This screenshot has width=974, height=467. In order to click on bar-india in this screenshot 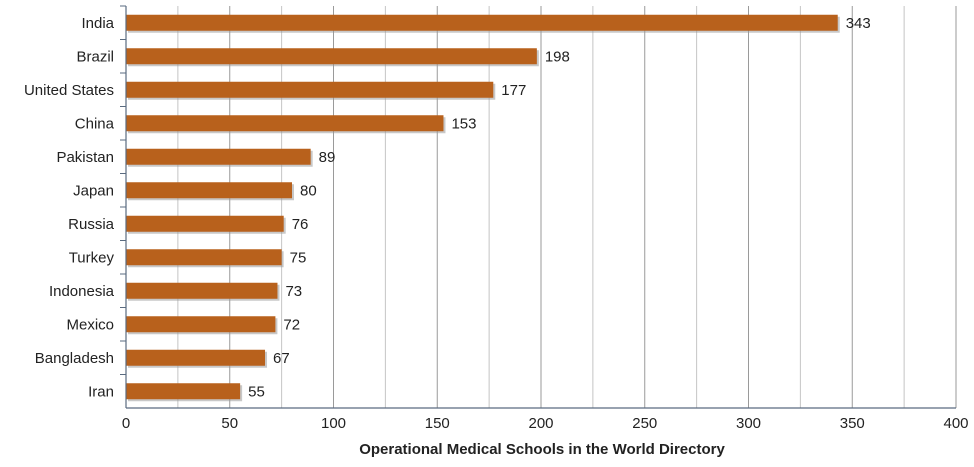, I will do `click(482, 22)`.